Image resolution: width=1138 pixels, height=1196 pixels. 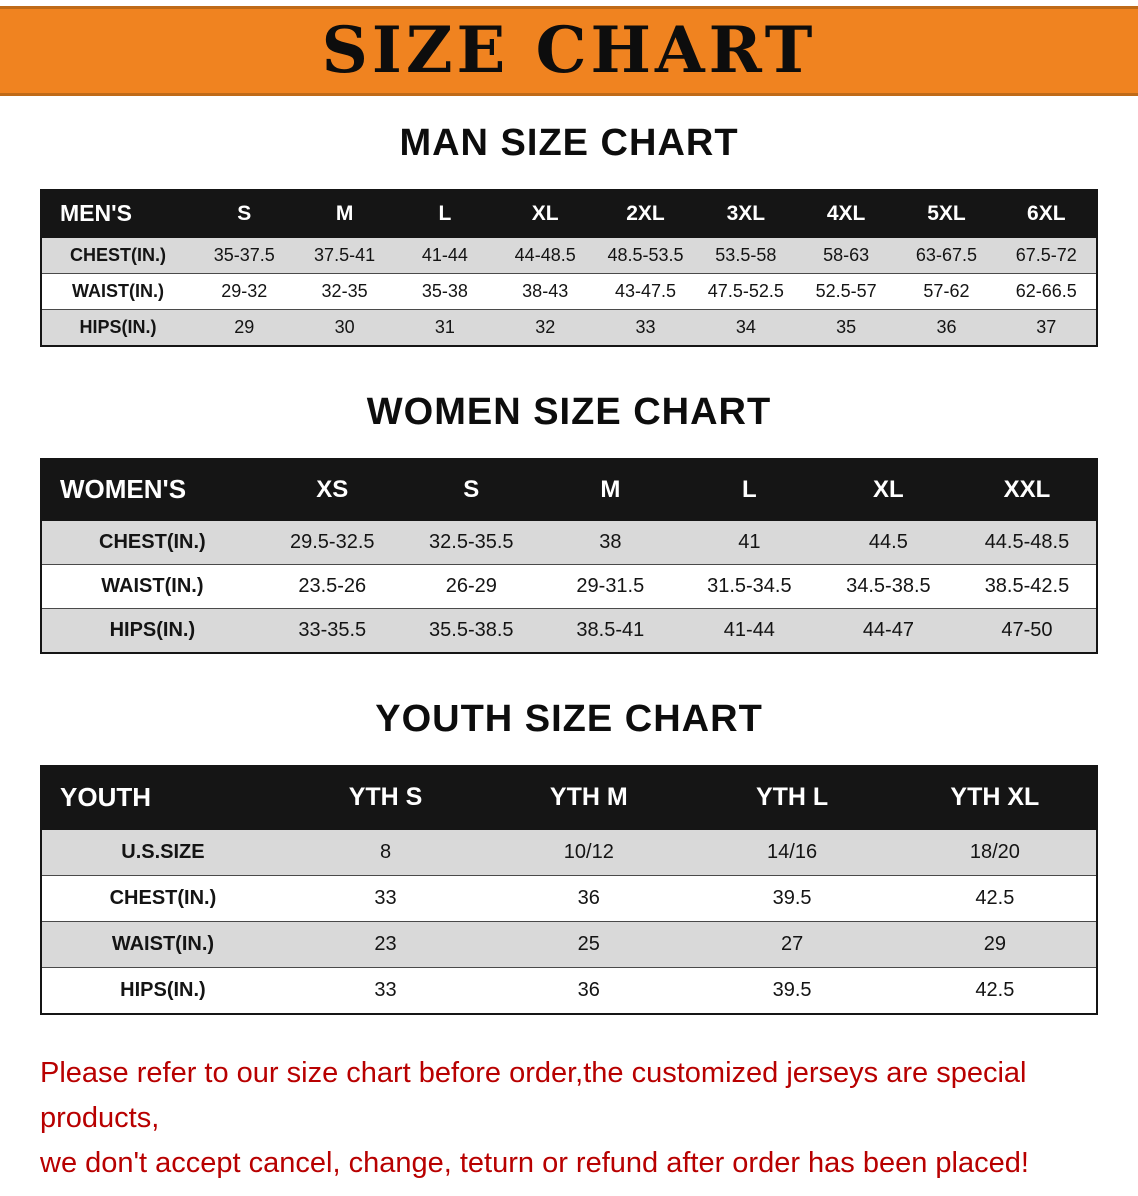 What do you see at coordinates (946, 291) in the screenshot?
I see `size-value-cell: 57-62` at bounding box center [946, 291].